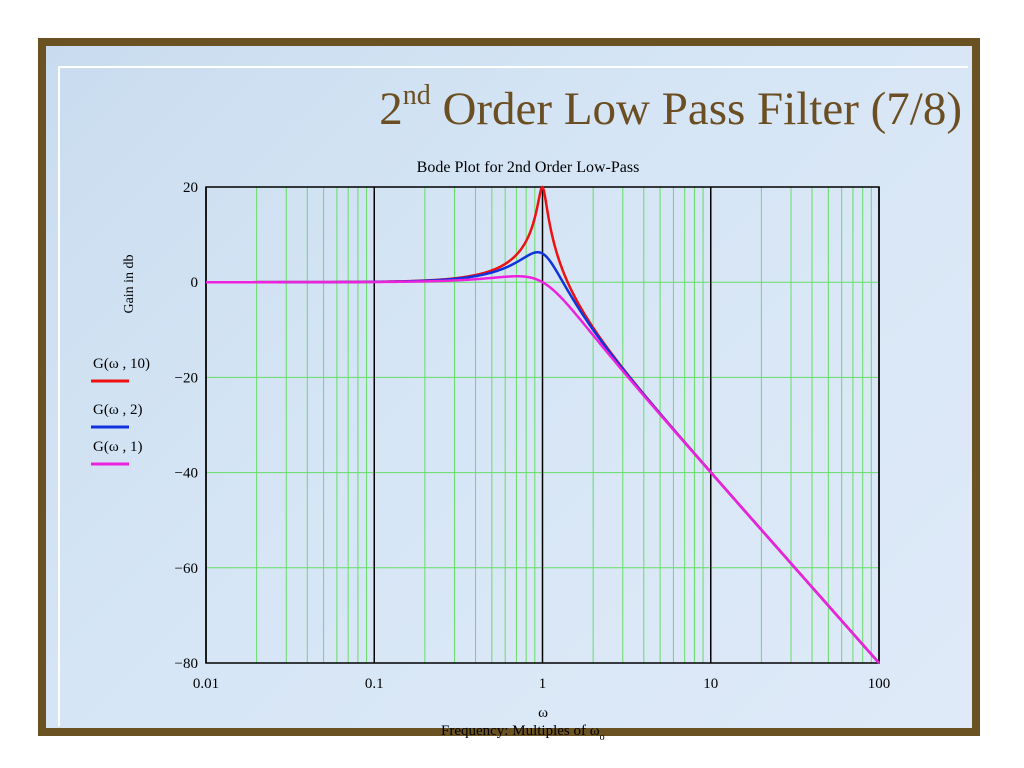 Image resolution: width=1024 pixels, height=768 pixels. What do you see at coordinates (391, 109) in the screenshot?
I see `slide-title-main: 2` at bounding box center [391, 109].